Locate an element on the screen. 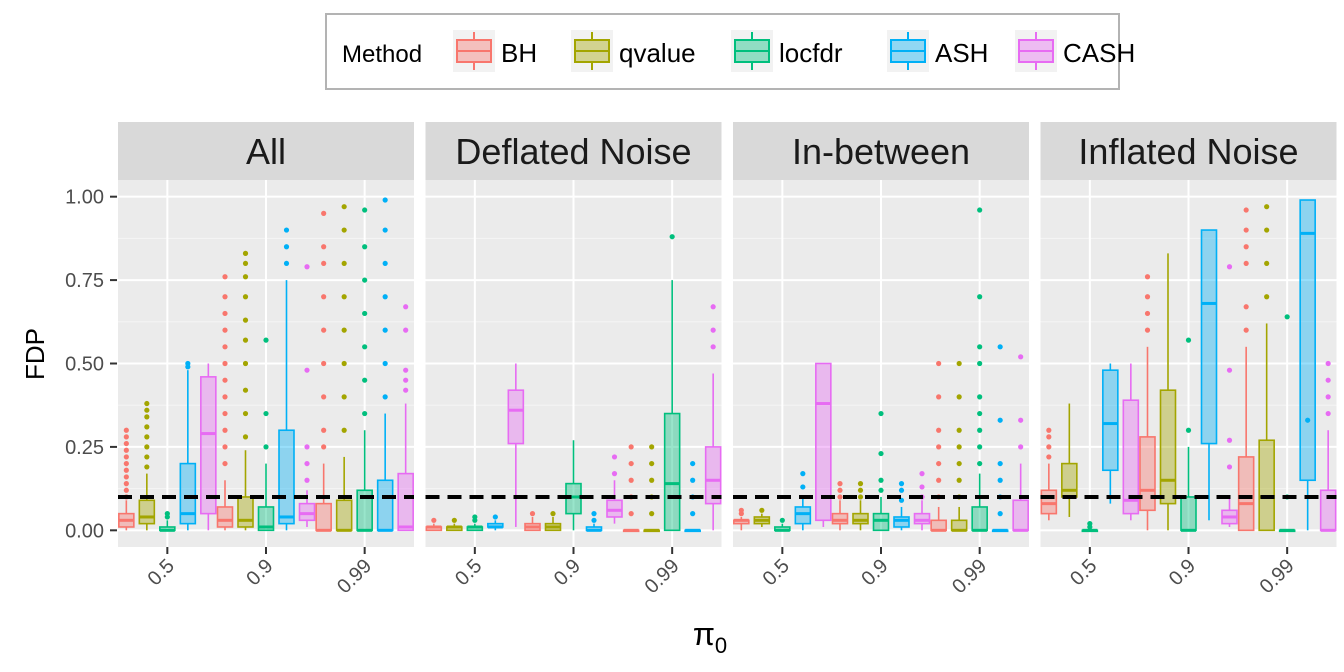 The width and height of the screenshot is (1344, 672). y-axis-ticks: 0.00 0.25 0.50 0.75 1.00 is located at coordinates (91, 364).